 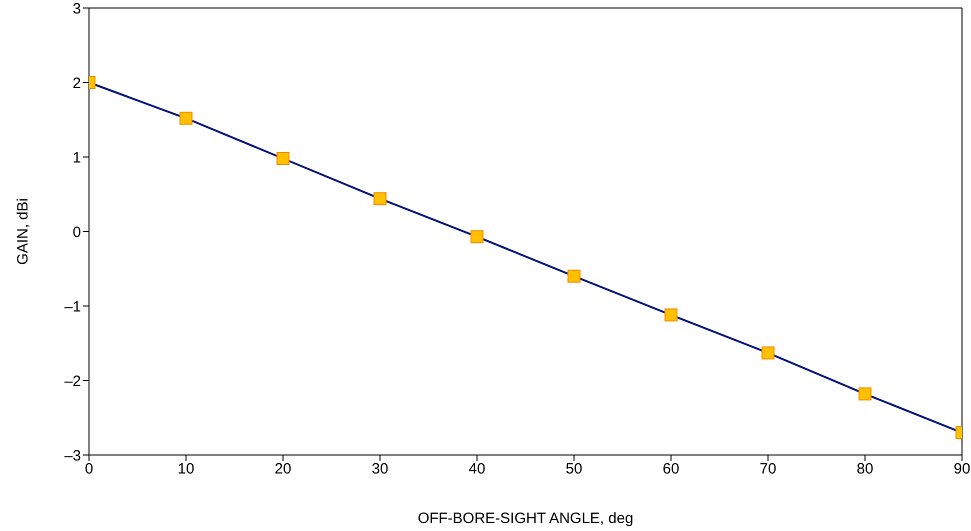 What do you see at coordinates (72, 381) in the screenshot?
I see `y-tick-label: –2` at bounding box center [72, 381].